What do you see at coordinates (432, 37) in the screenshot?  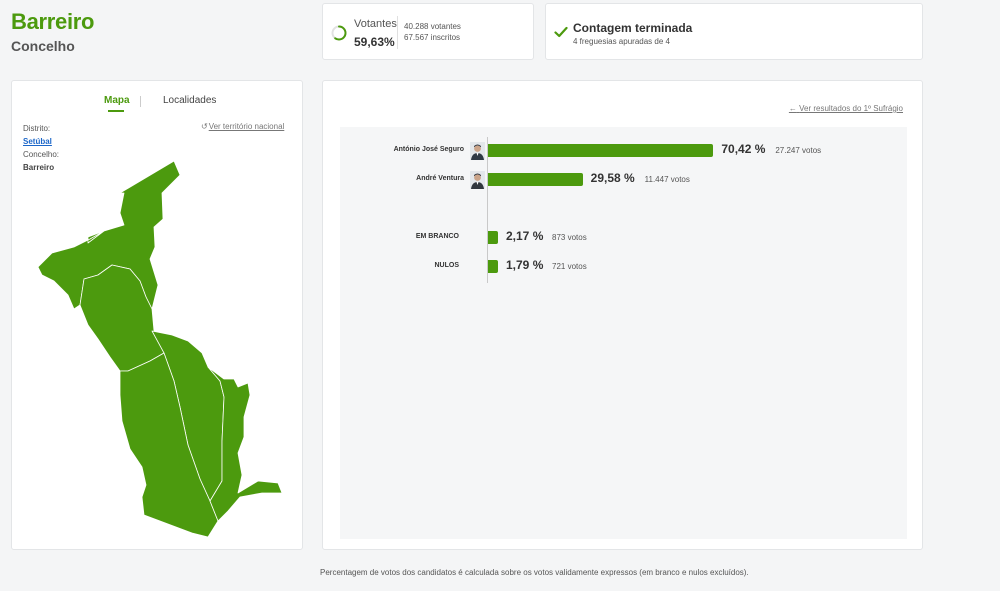 I see `inscritos-count: 67.567 inscritos` at bounding box center [432, 37].